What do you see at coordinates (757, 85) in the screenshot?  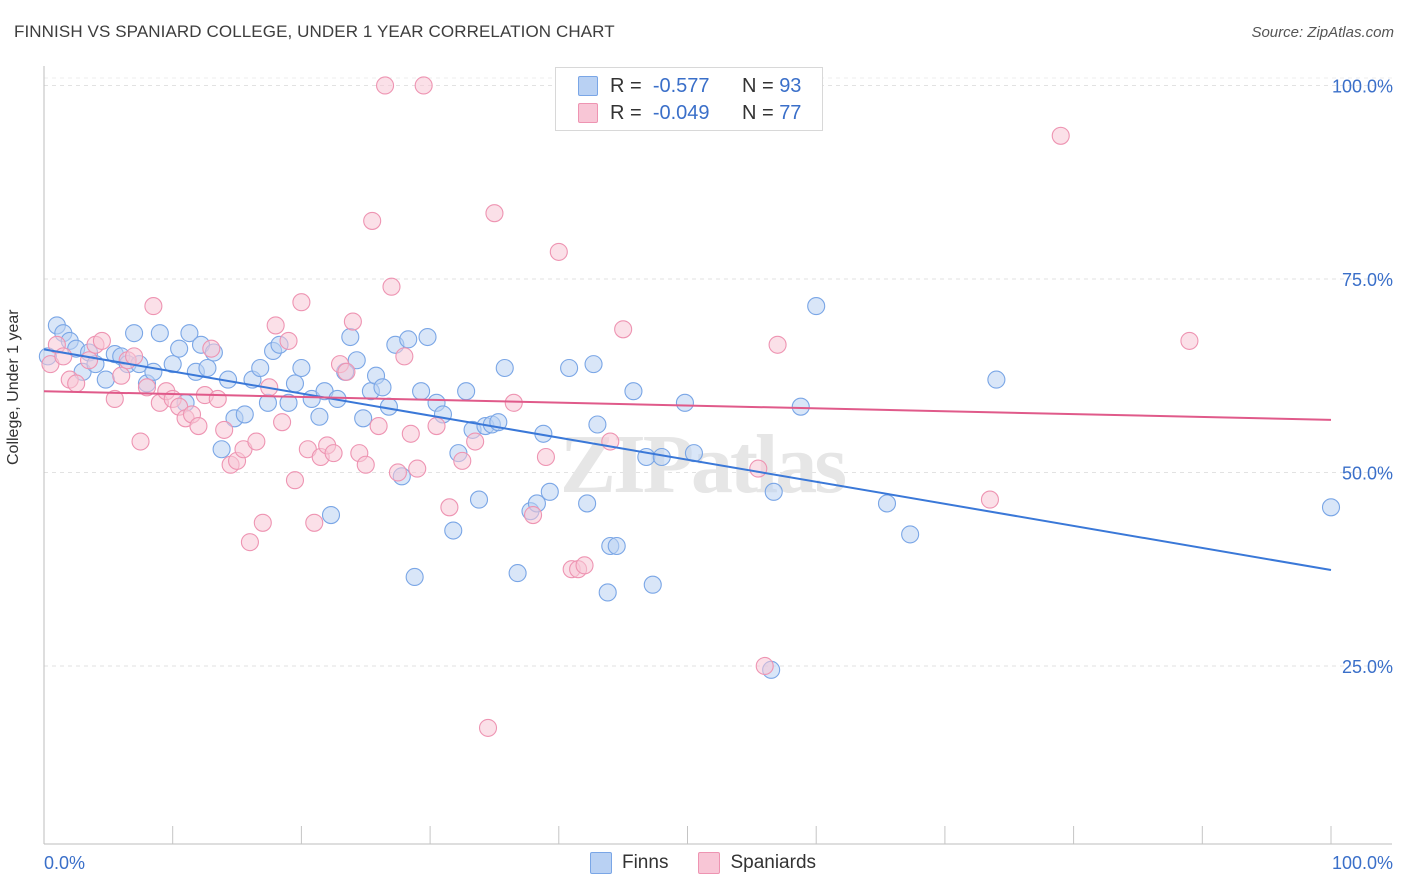 I see `n-label: N =` at bounding box center [757, 85].